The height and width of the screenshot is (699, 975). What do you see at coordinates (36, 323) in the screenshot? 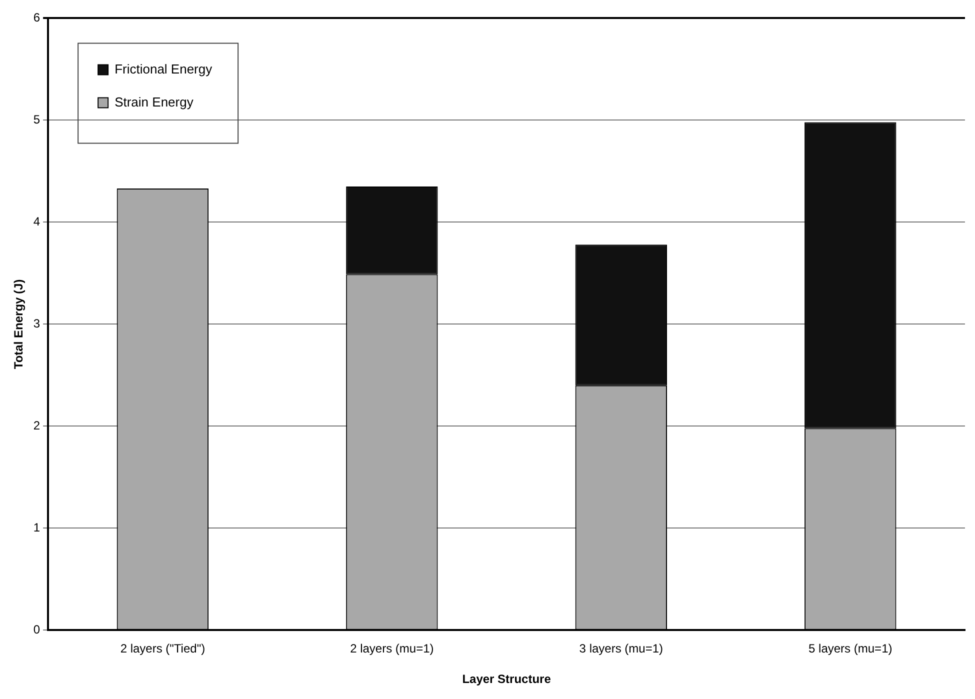
I see `y-tick-label: 3` at bounding box center [36, 323].